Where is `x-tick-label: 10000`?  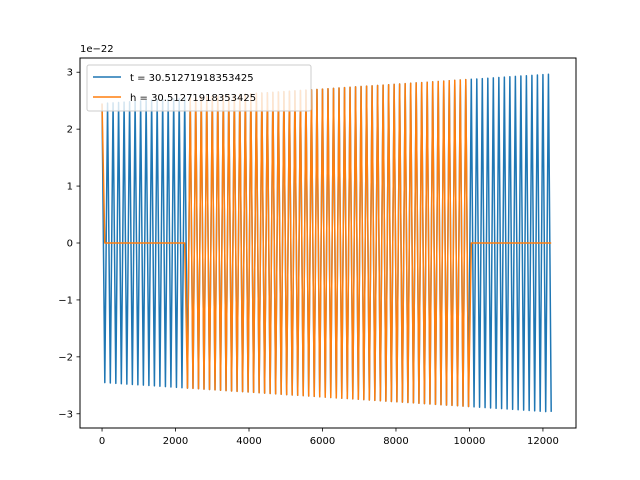 x-tick-label: 10000 is located at coordinates (470, 441).